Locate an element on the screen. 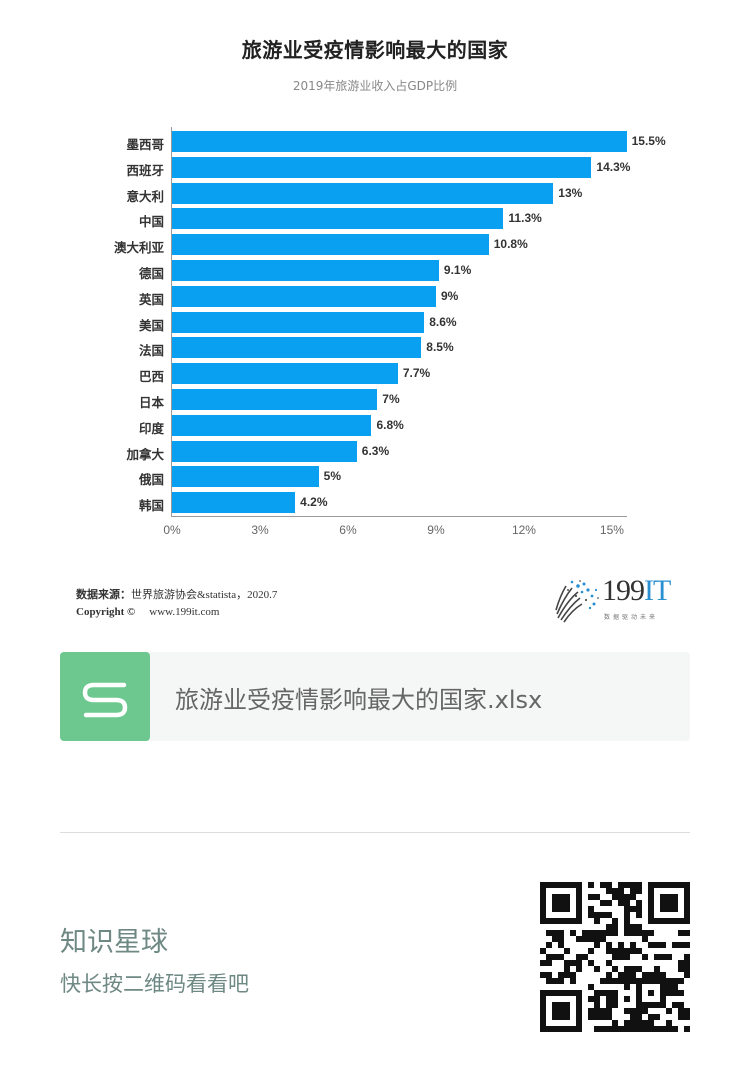 The width and height of the screenshot is (750, 1083). category-label: 墨西哥 is located at coordinates (145, 144).